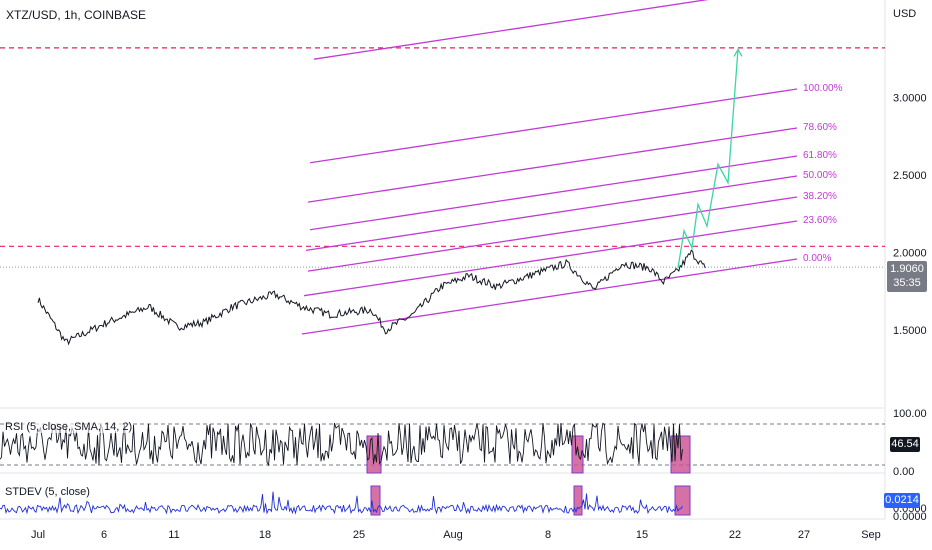 This screenshot has height=550, width=932. I want to click on projection-arrowhead, so click(738, 52).